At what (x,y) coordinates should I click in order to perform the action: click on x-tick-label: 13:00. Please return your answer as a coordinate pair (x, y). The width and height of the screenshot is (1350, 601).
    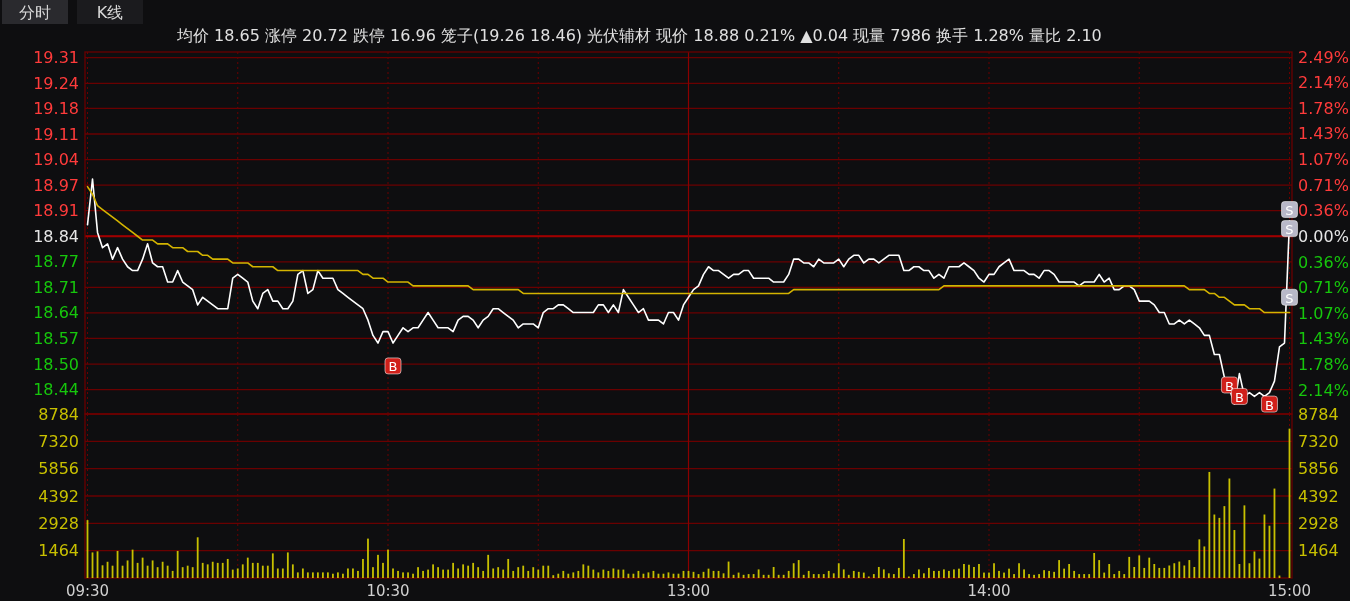
    Looking at the image, I should click on (688, 591).